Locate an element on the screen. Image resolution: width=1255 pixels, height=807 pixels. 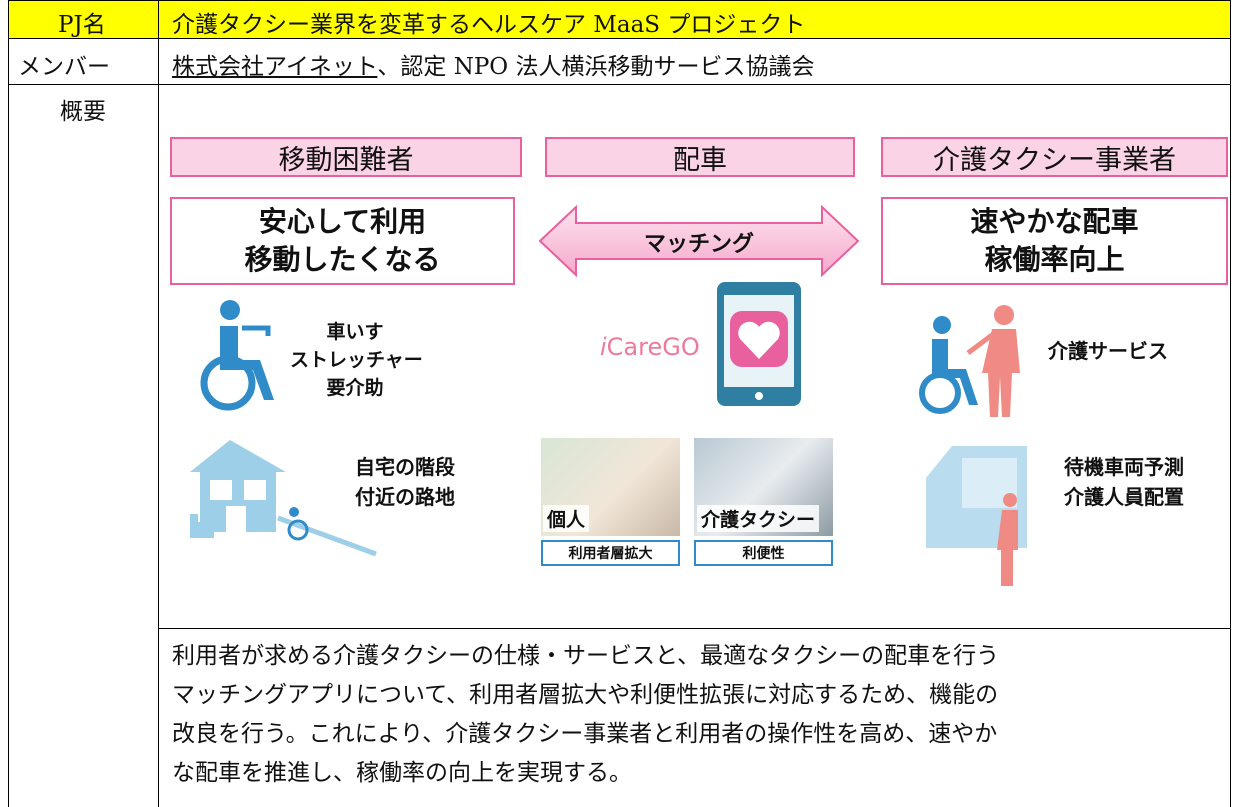
place-line: 自宅の階段 is located at coordinates (405, 467).